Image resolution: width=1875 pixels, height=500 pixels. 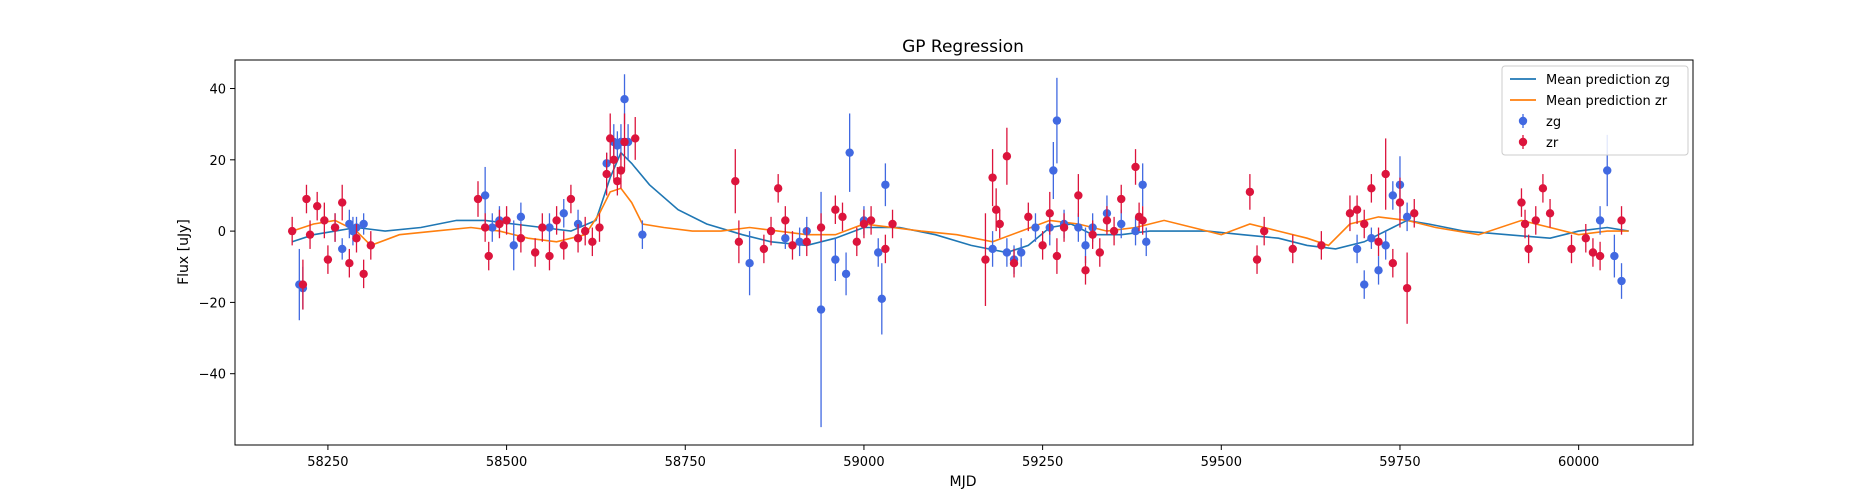 What do you see at coordinates (1578, 462) in the screenshot?
I see `x-tick-label: 60000` at bounding box center [1578, 462].